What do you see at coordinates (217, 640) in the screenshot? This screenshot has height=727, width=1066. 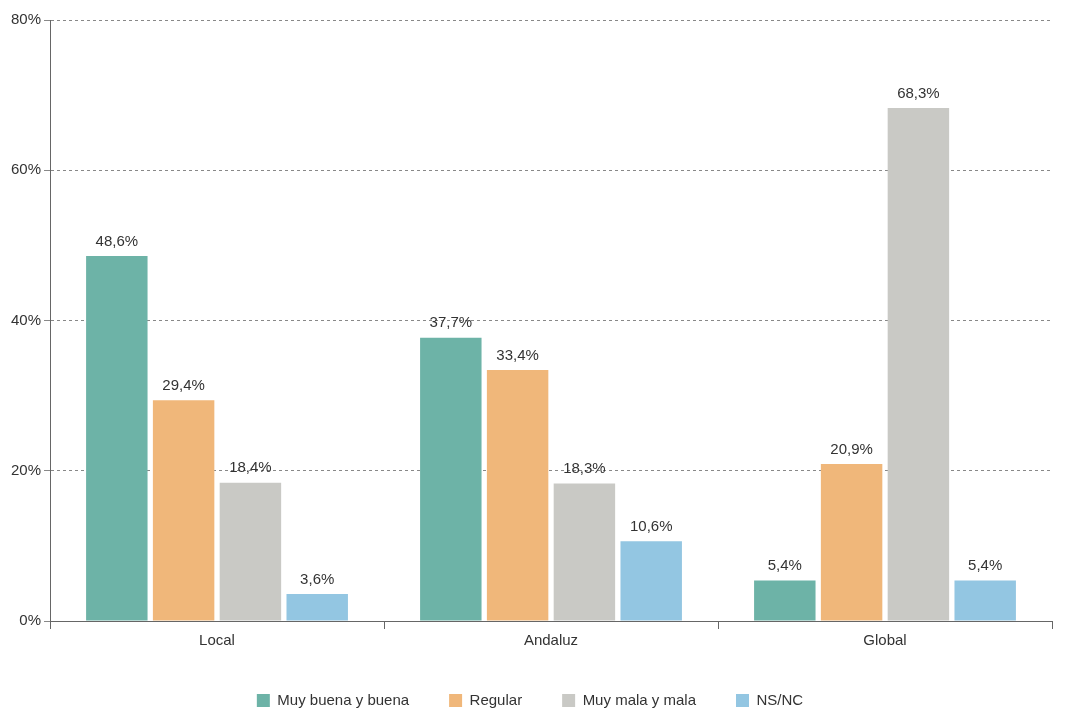 I see `x-tick-label: Local` at bounding box center [217, 640].